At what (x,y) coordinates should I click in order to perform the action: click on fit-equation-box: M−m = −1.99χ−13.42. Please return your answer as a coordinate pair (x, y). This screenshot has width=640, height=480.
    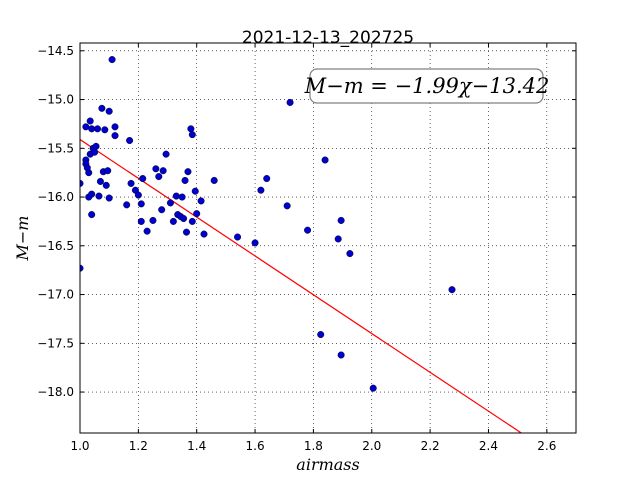
    Looking at the image, I should click on (427, 86).